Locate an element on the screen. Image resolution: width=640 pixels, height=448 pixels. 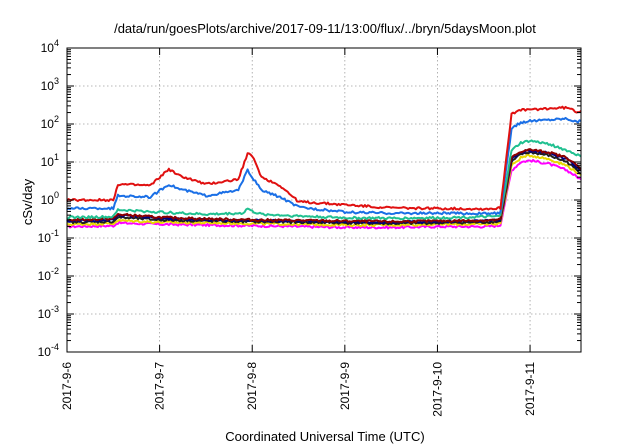
x-tick-label: 2017-9-9 is located at coordinates (345, 386).